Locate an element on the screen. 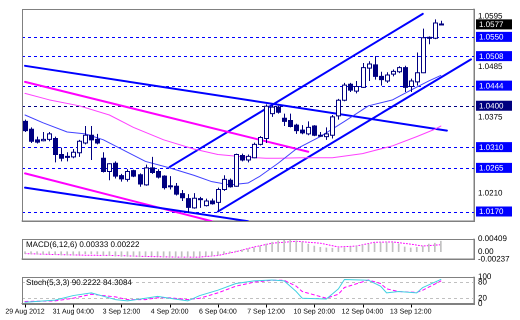 The width and height of the screenshot is (520, 320). chart-title: MACD(6,12,6) 0.00333 0.00222 is located at coordinates (83, 245).